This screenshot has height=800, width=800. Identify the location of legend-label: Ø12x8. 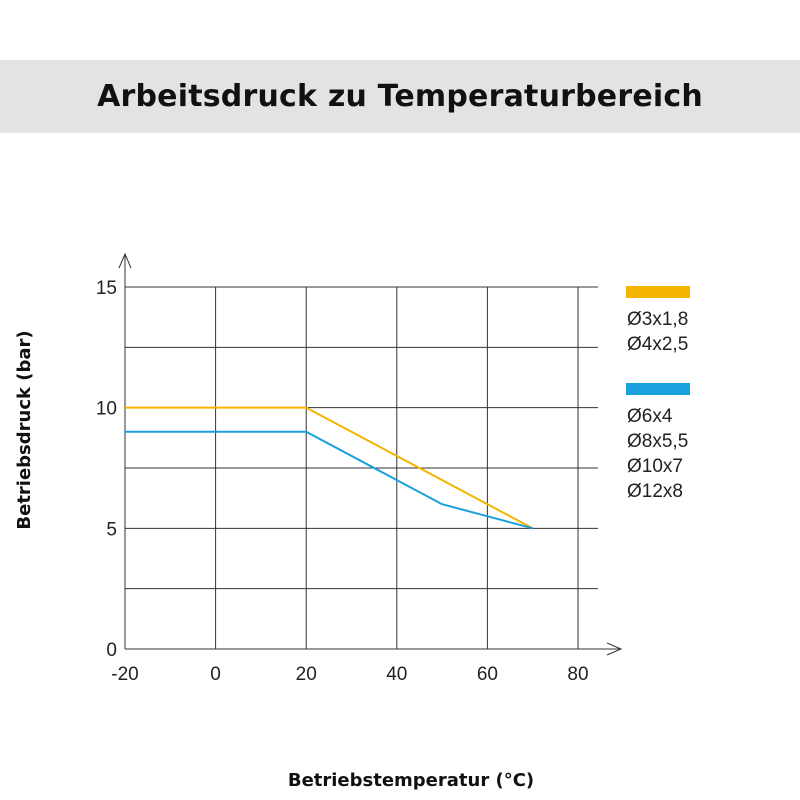
(655, 491).